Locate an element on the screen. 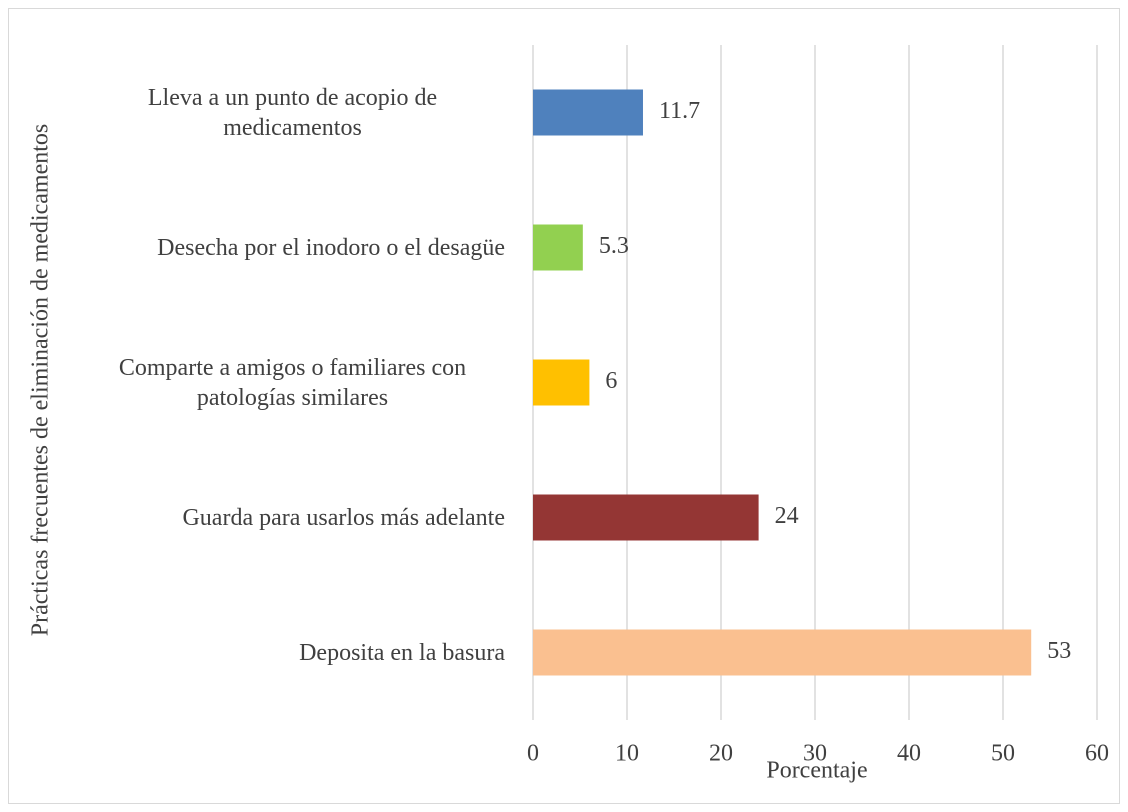 Image resolution: width=1128 pixels, height=812 pixels. data-label: 24 is located at coordinates (787, 516).